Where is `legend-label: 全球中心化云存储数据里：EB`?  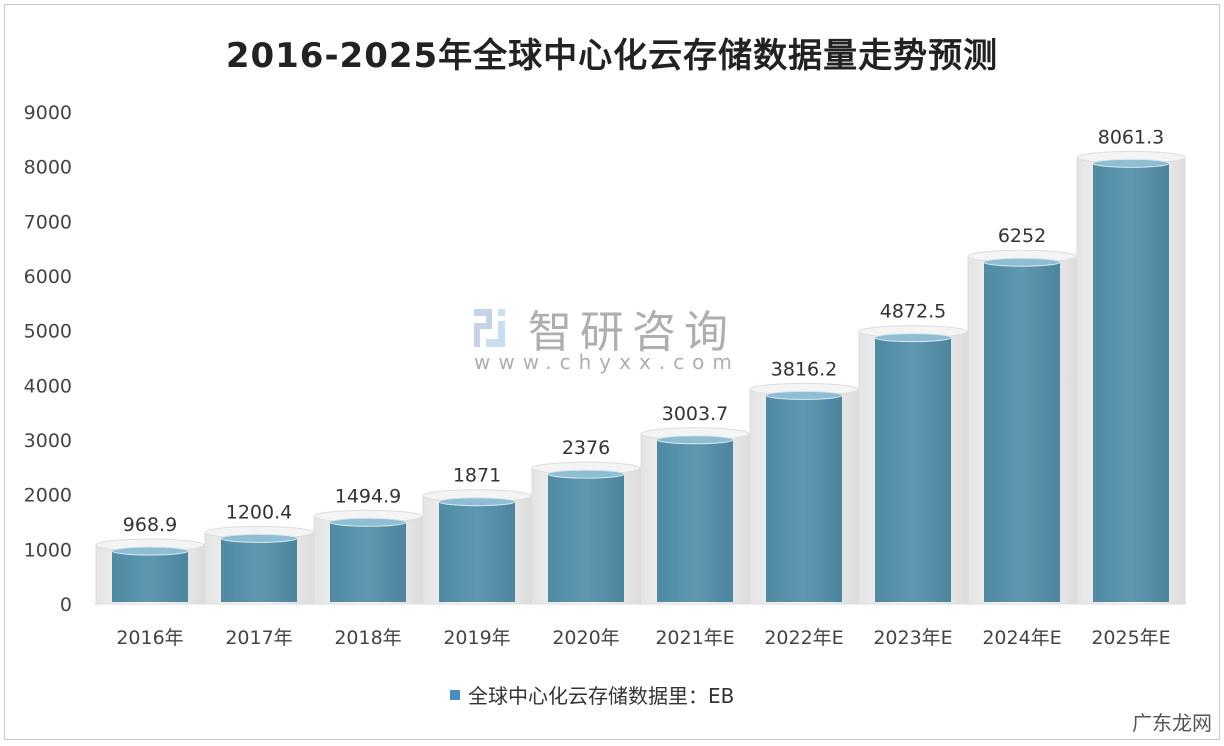 legend-label: 全球中心化云存储数据里：EB is located at coordinates (601, 696).